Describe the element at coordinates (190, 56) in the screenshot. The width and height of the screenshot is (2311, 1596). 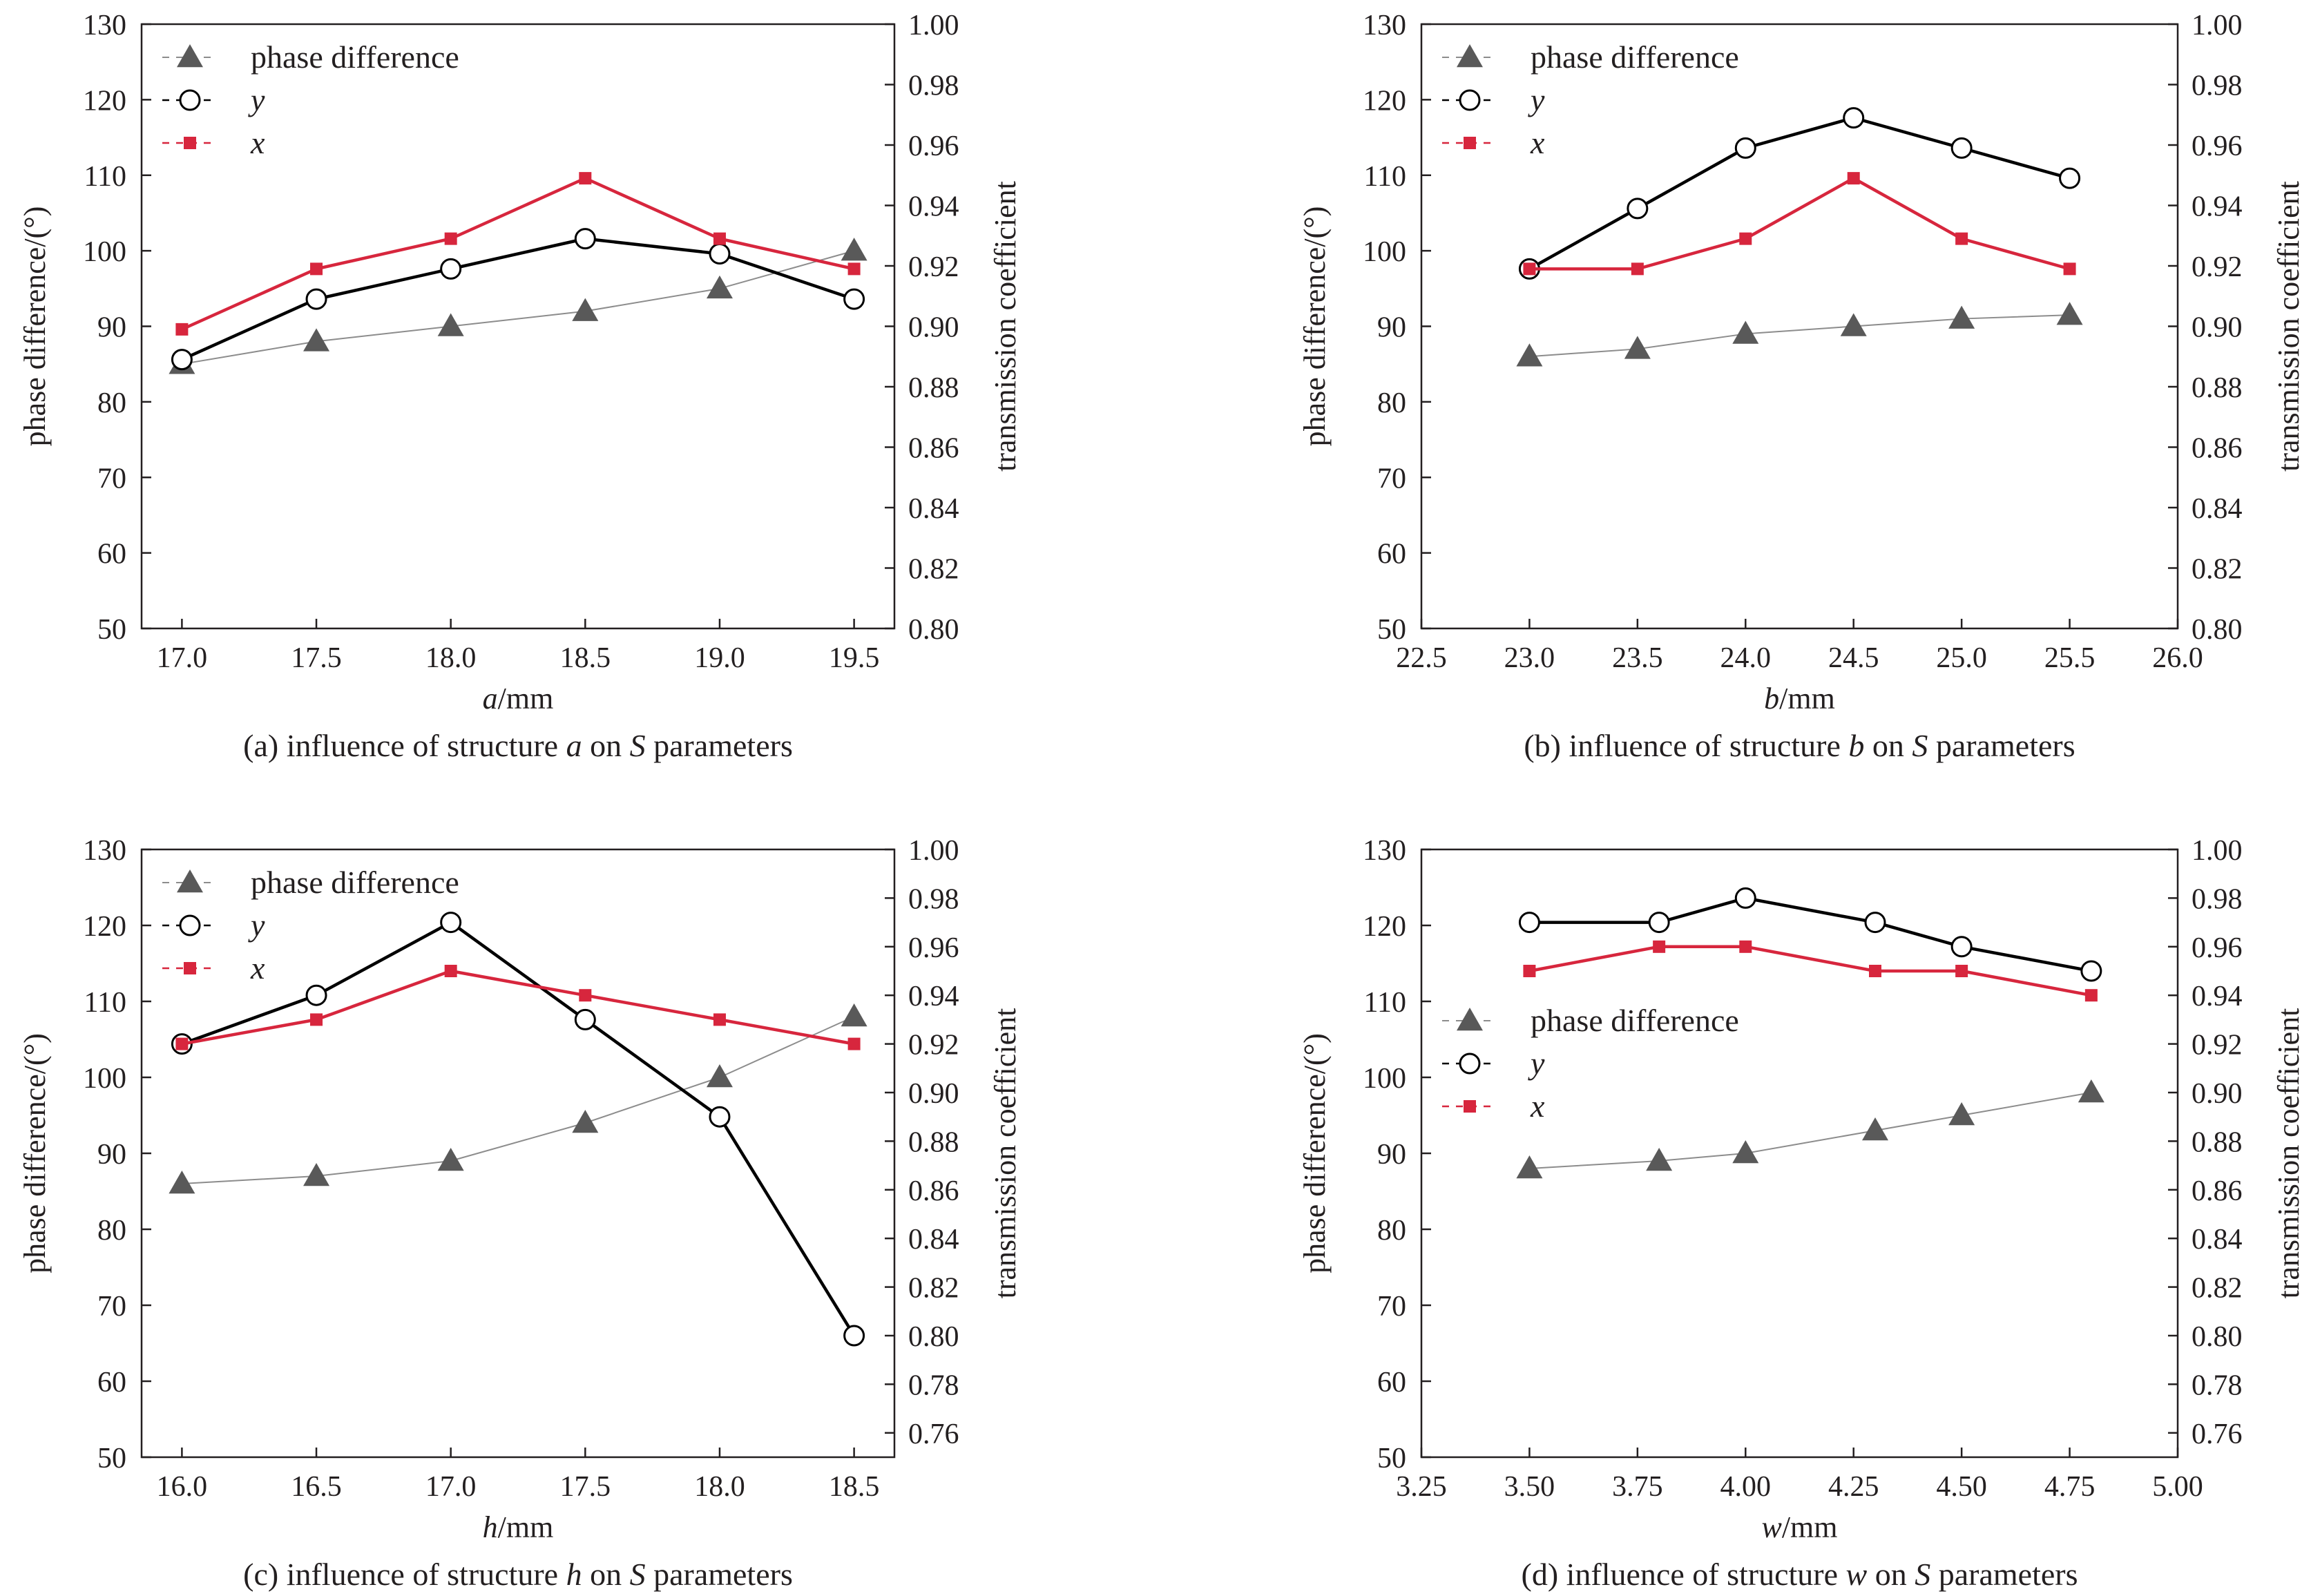
I see `legend-marker-phase` at that location.